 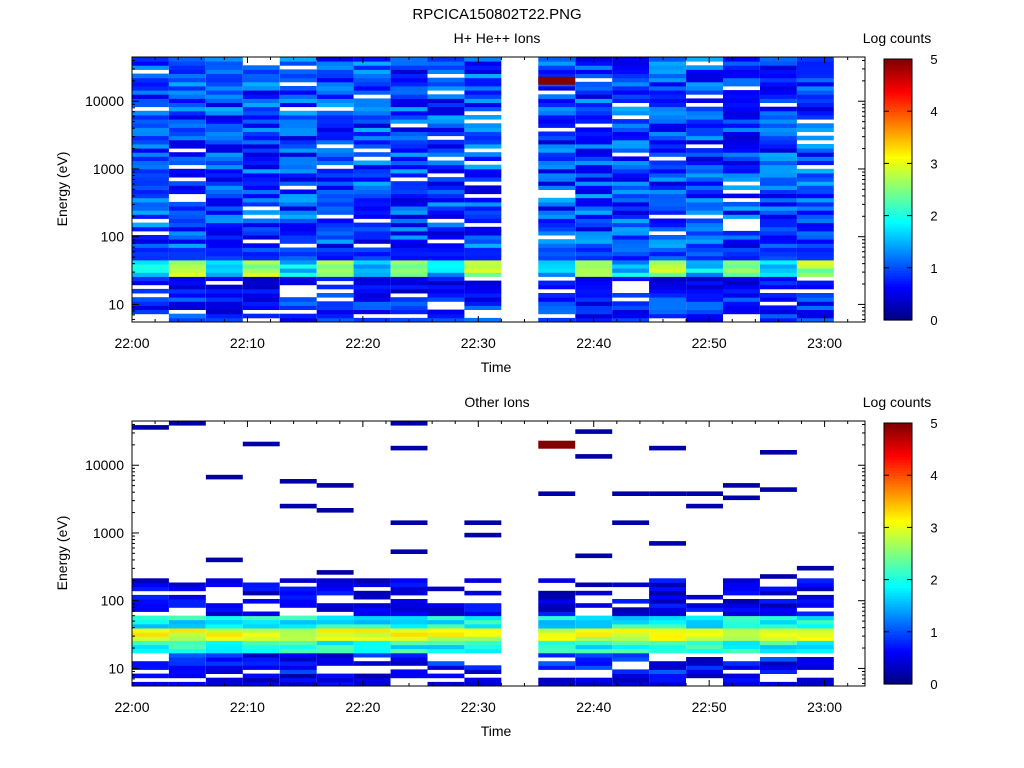 I want to click on y-tick-label: 10000, so click(x=104, y=465).